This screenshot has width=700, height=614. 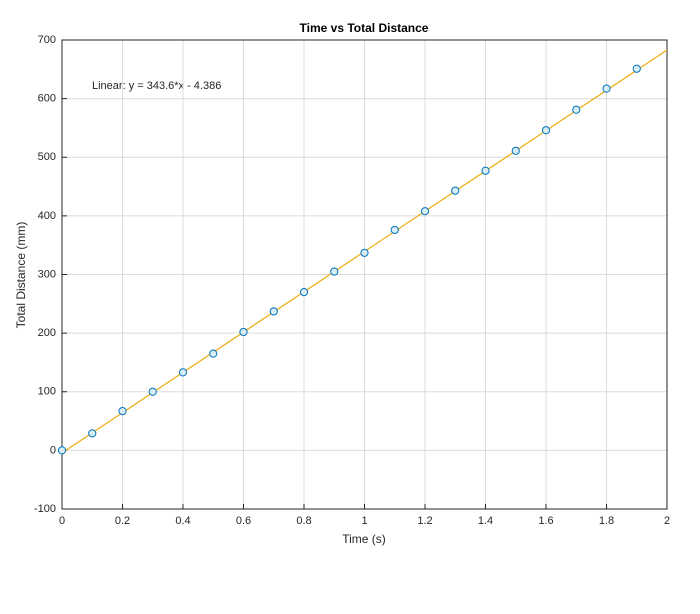 What do you see at coordinates (47, 392) in the screenshot?
I see `y-tick-label: 100` at bounding box center [47, 392].